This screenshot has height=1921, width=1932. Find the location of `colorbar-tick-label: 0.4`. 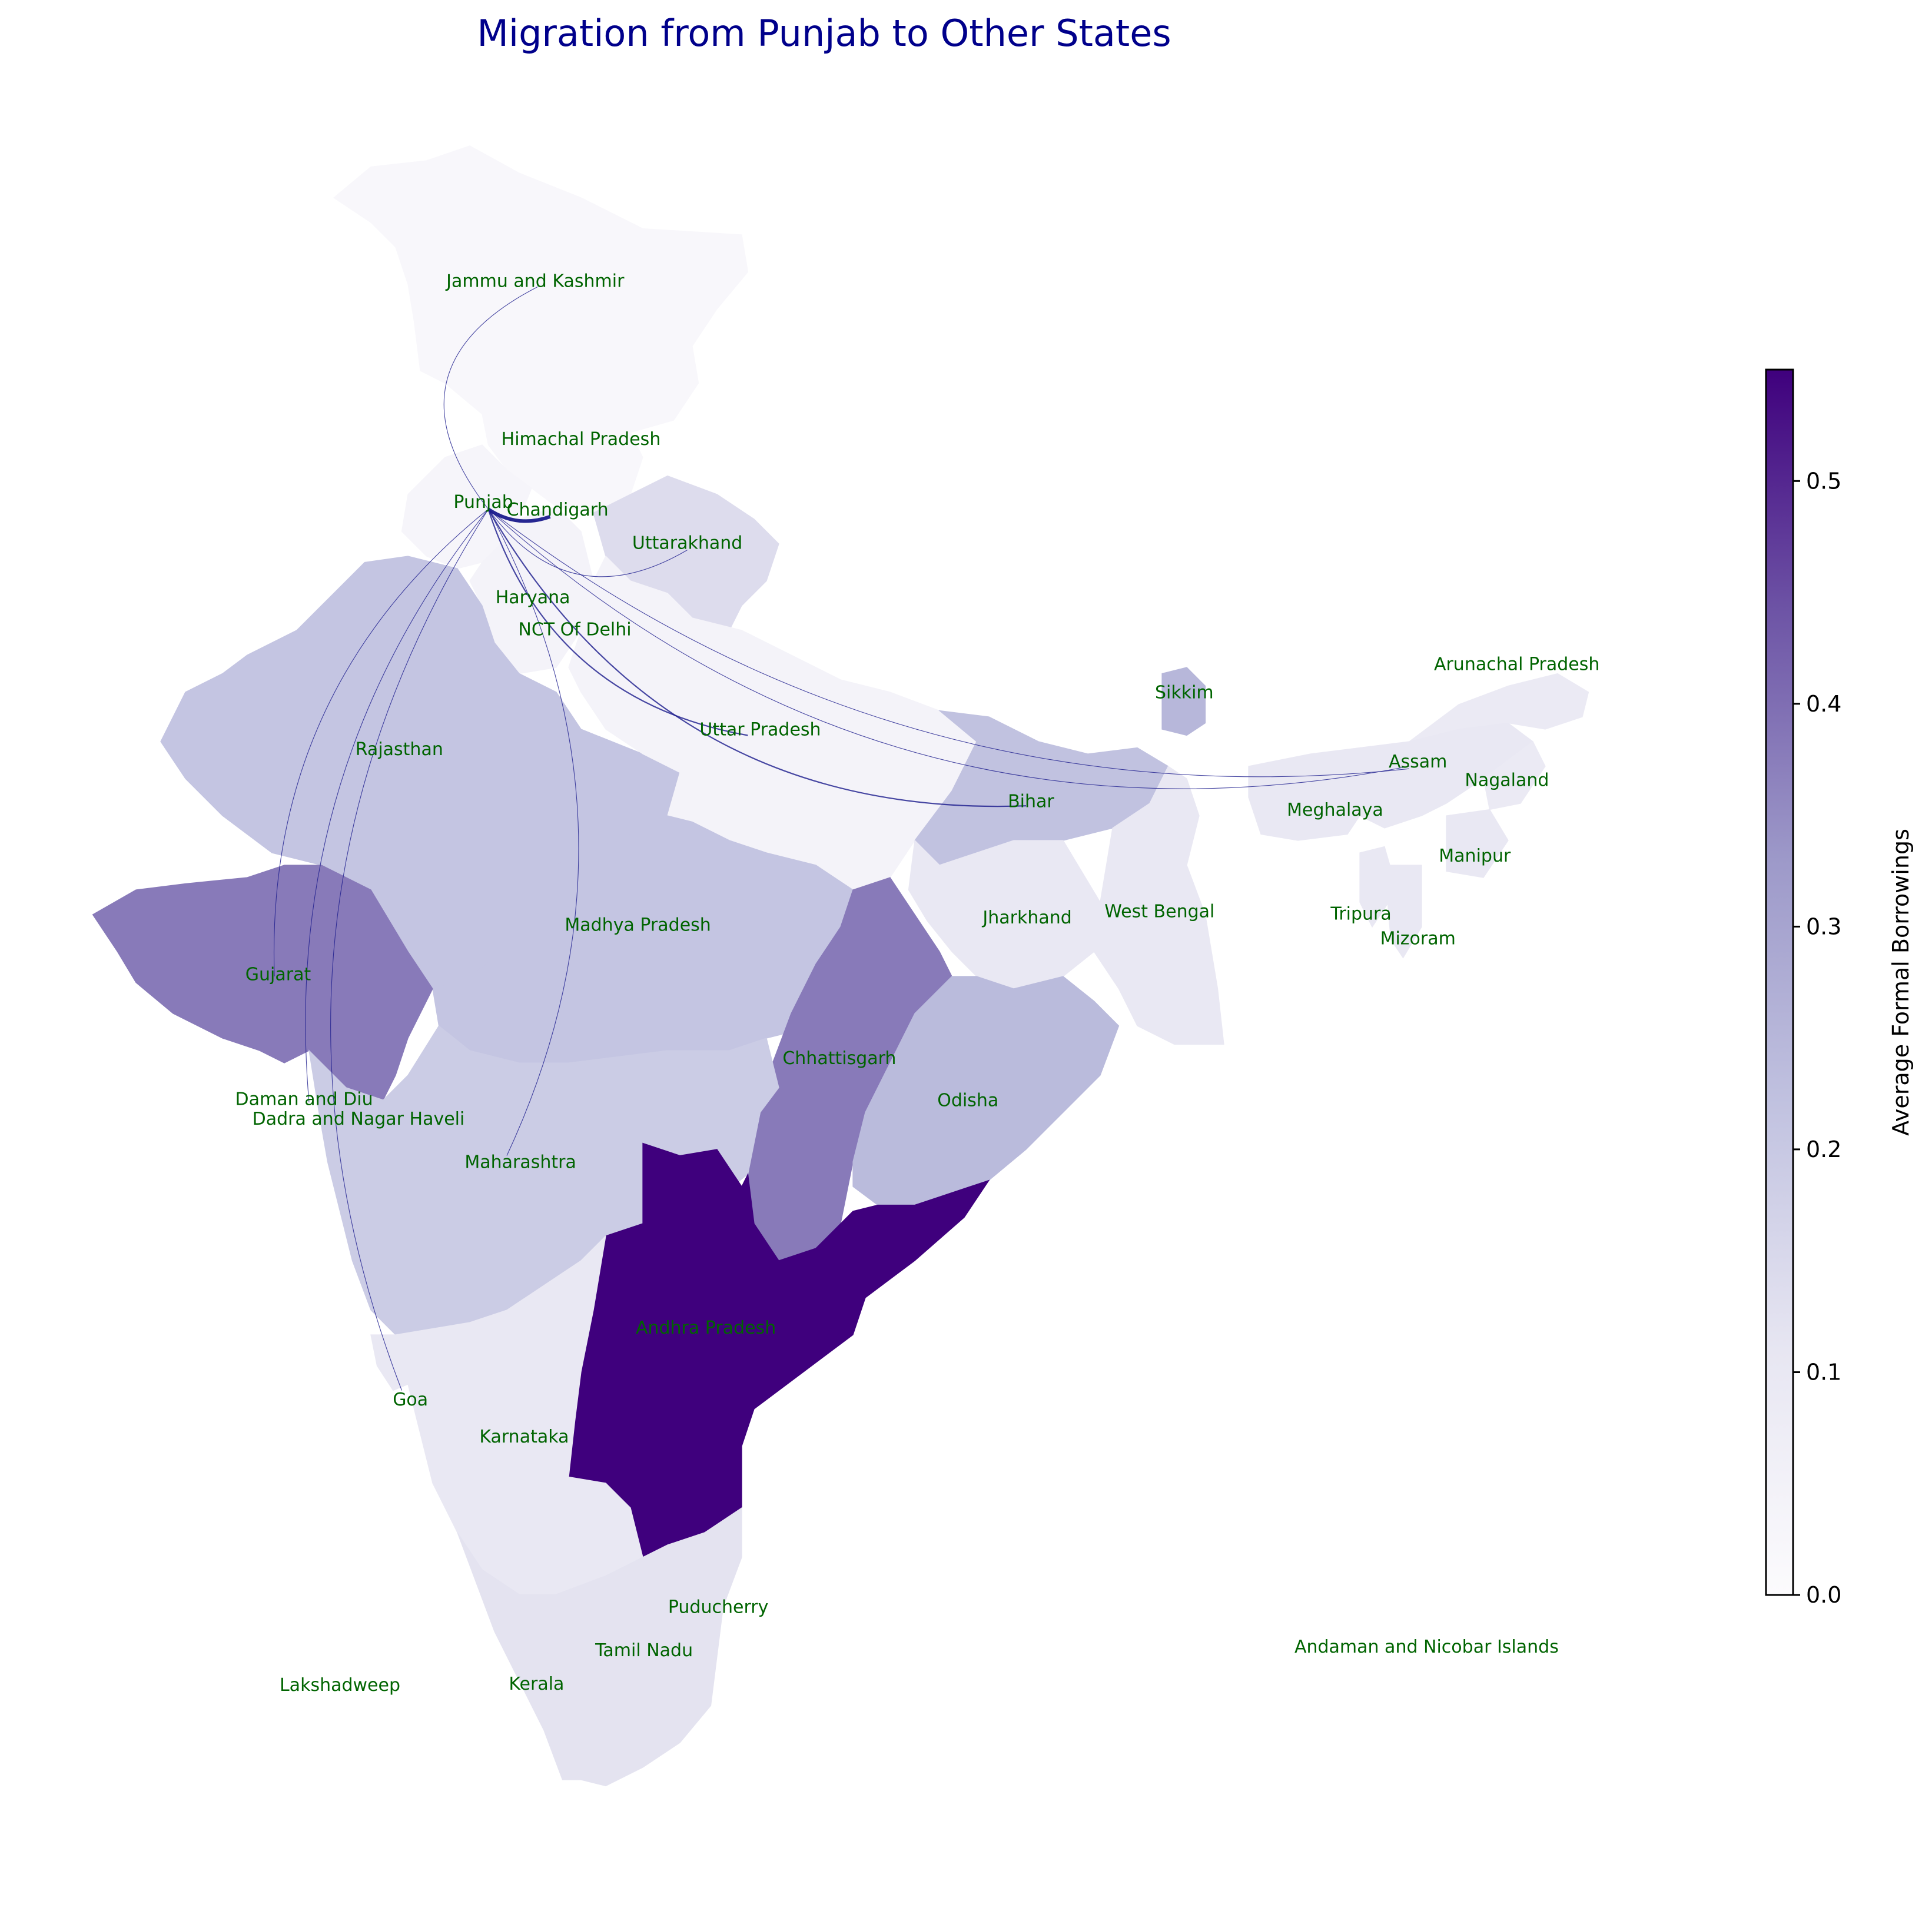

colorbar-tick-label: 0.4 is located at coordinates (1823, 704).